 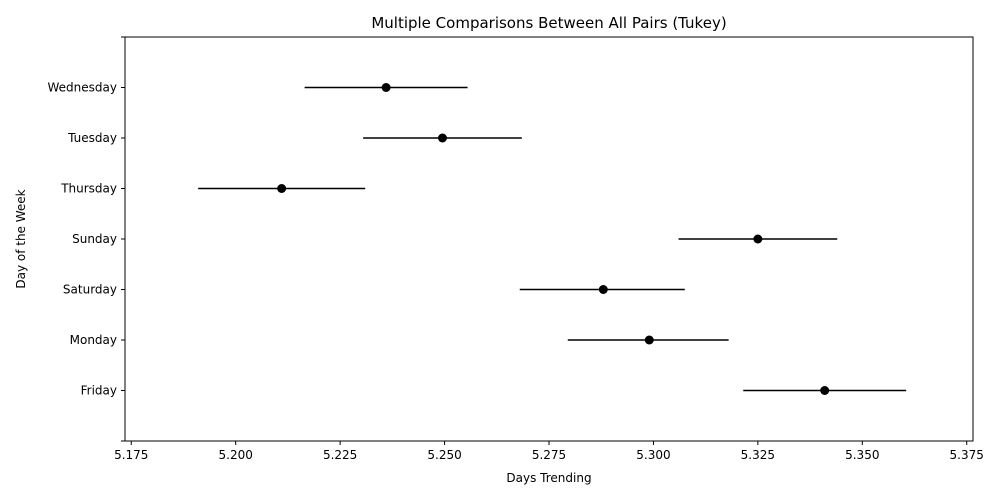 I want to click on x-tick-label: 5.325, so click(x=758, y=455).